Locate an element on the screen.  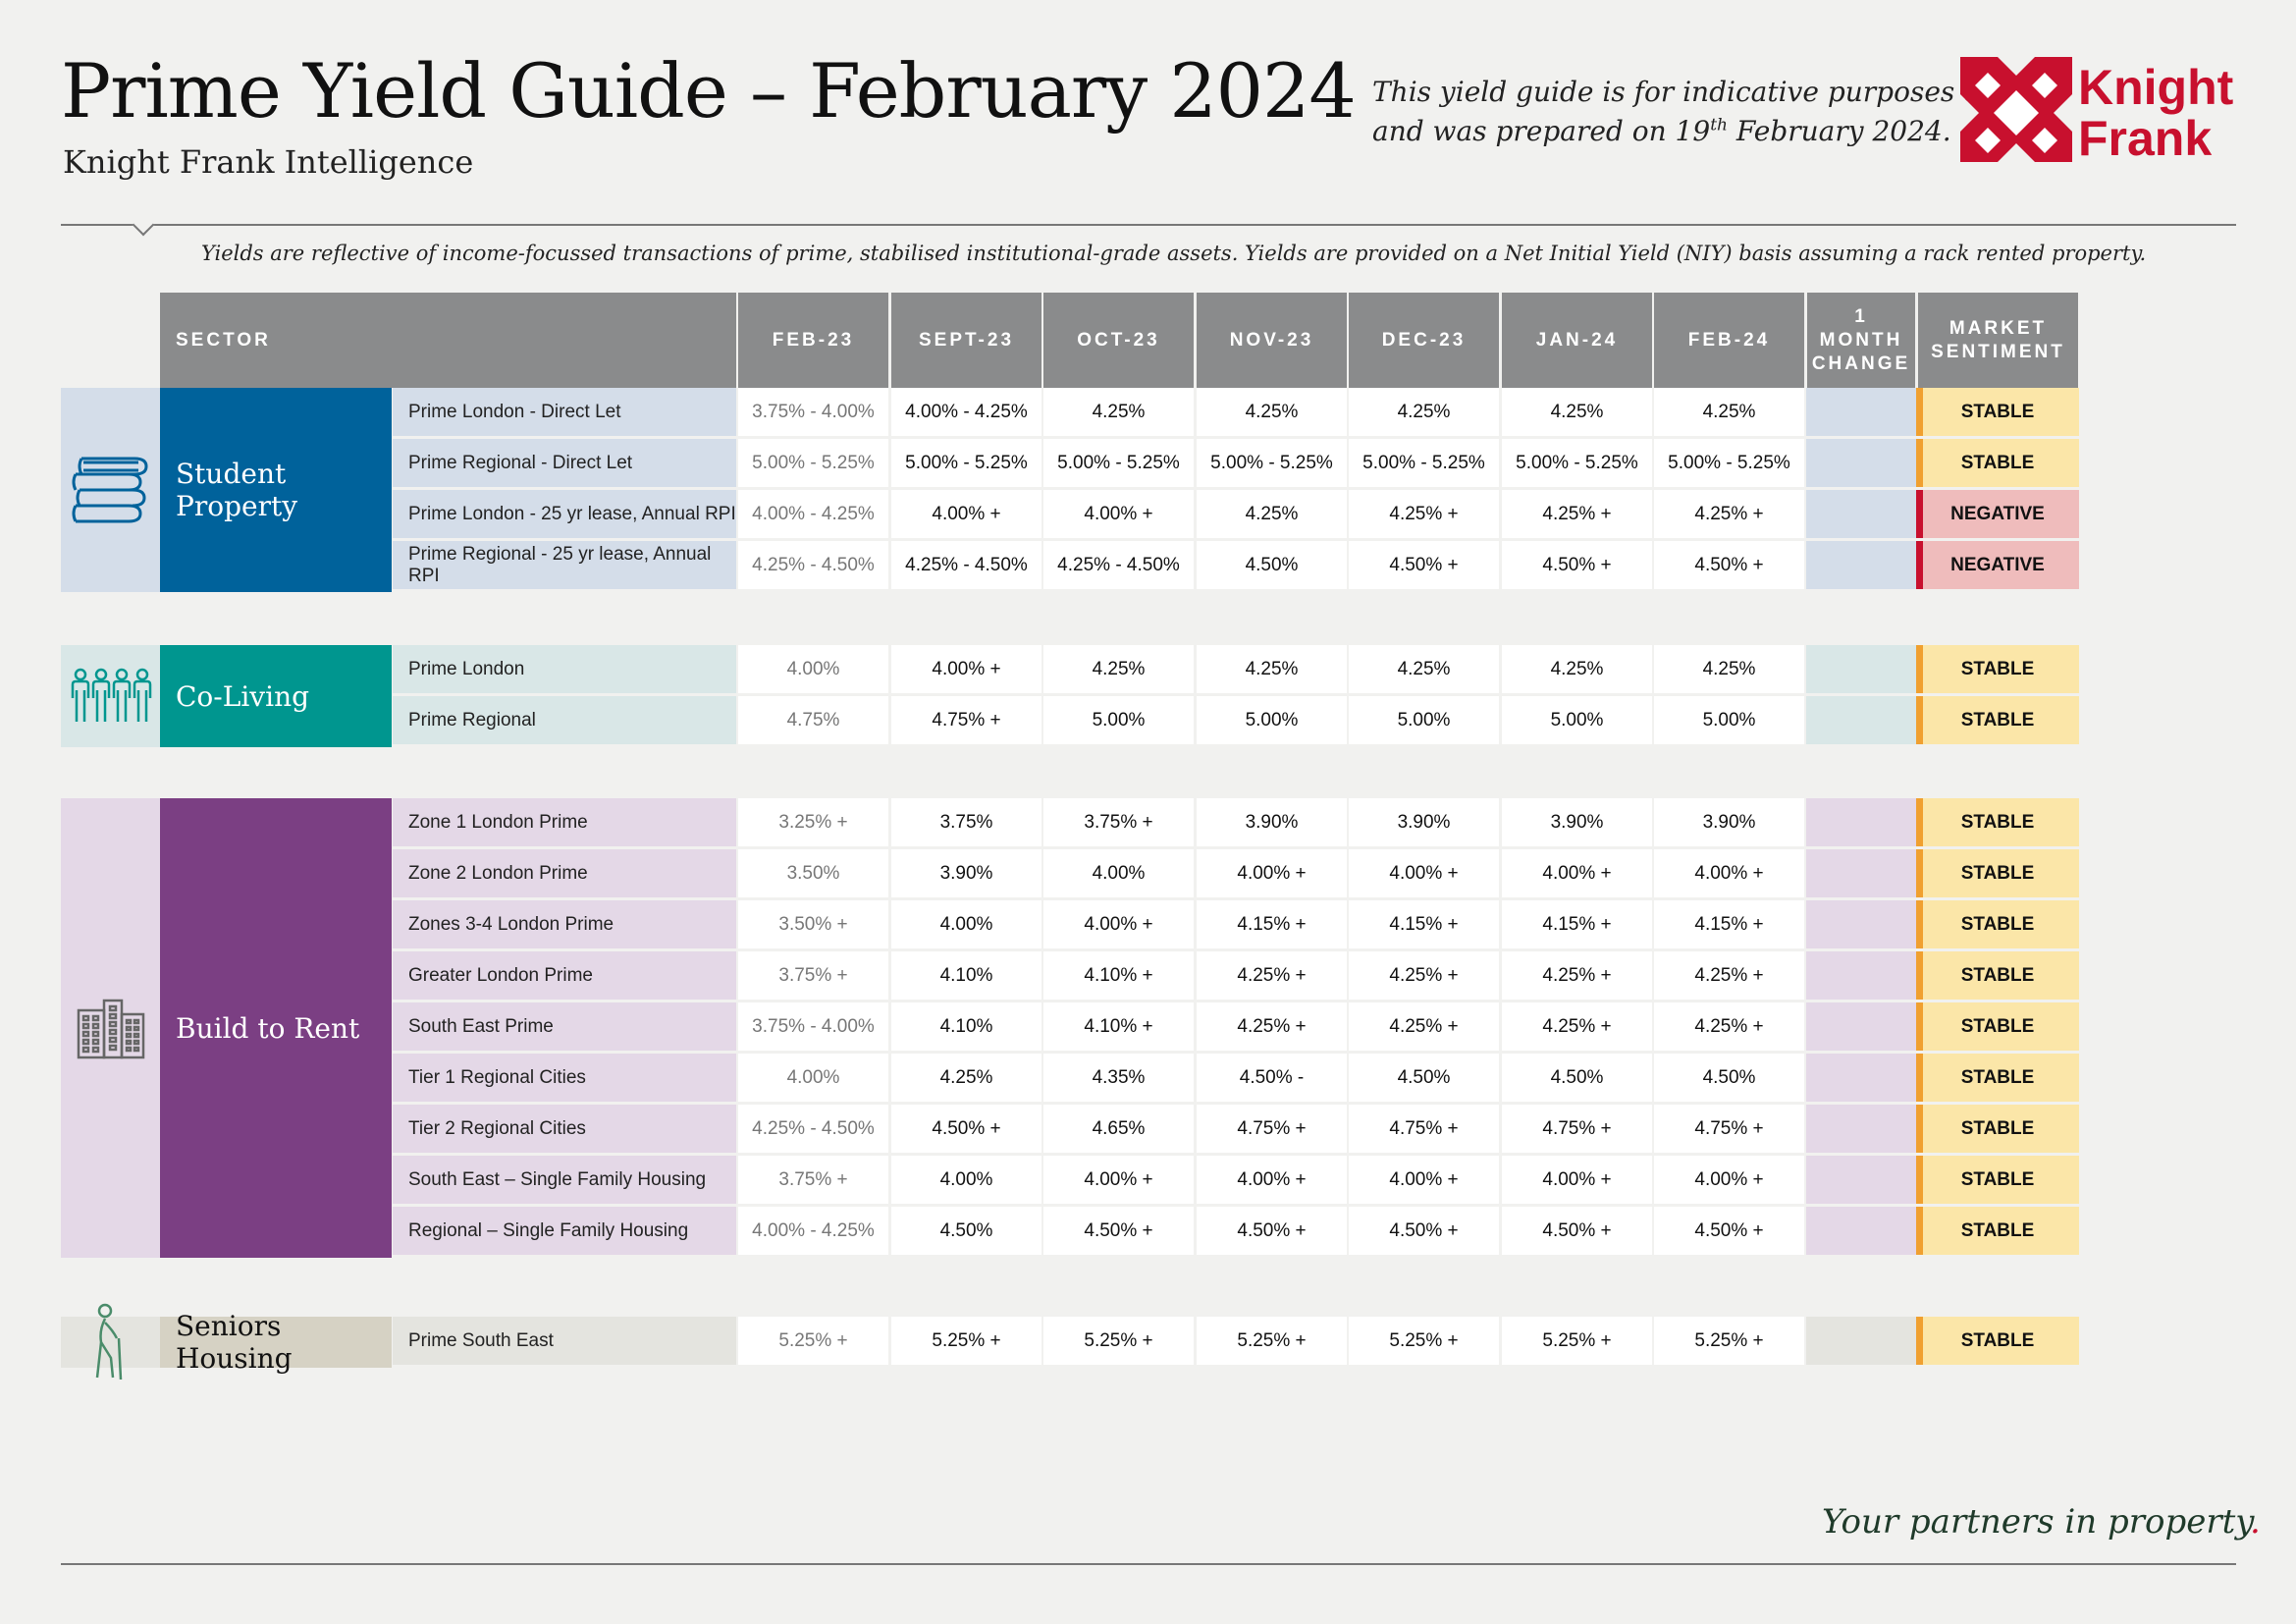
row-label: Prime London is located at coordinates (564, 669).